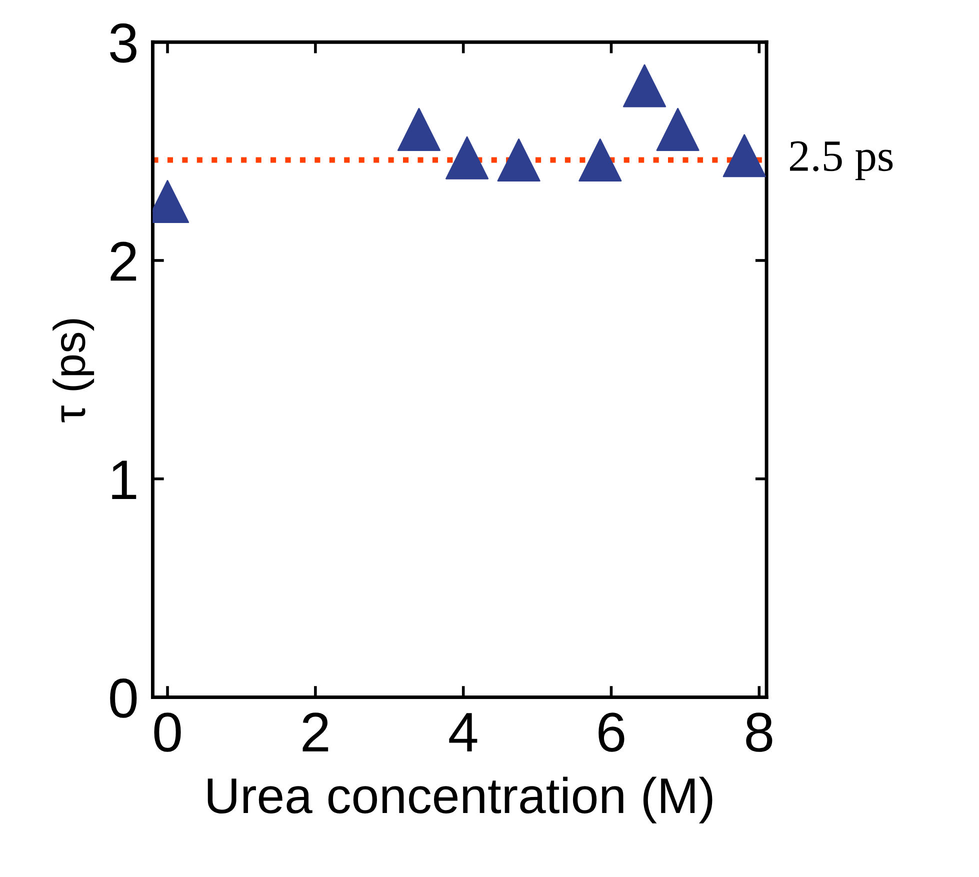 This screenshot has height=877, width=979. I want to click on x-axis-title: Urea concentration (M), so click(460, 800).